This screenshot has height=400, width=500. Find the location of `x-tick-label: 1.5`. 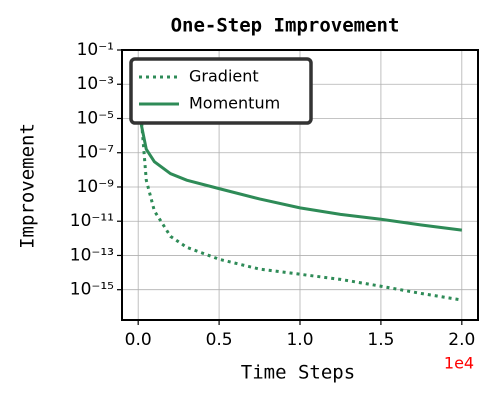

x-tick-label: 1.5 is located at coordinates (380, 340).